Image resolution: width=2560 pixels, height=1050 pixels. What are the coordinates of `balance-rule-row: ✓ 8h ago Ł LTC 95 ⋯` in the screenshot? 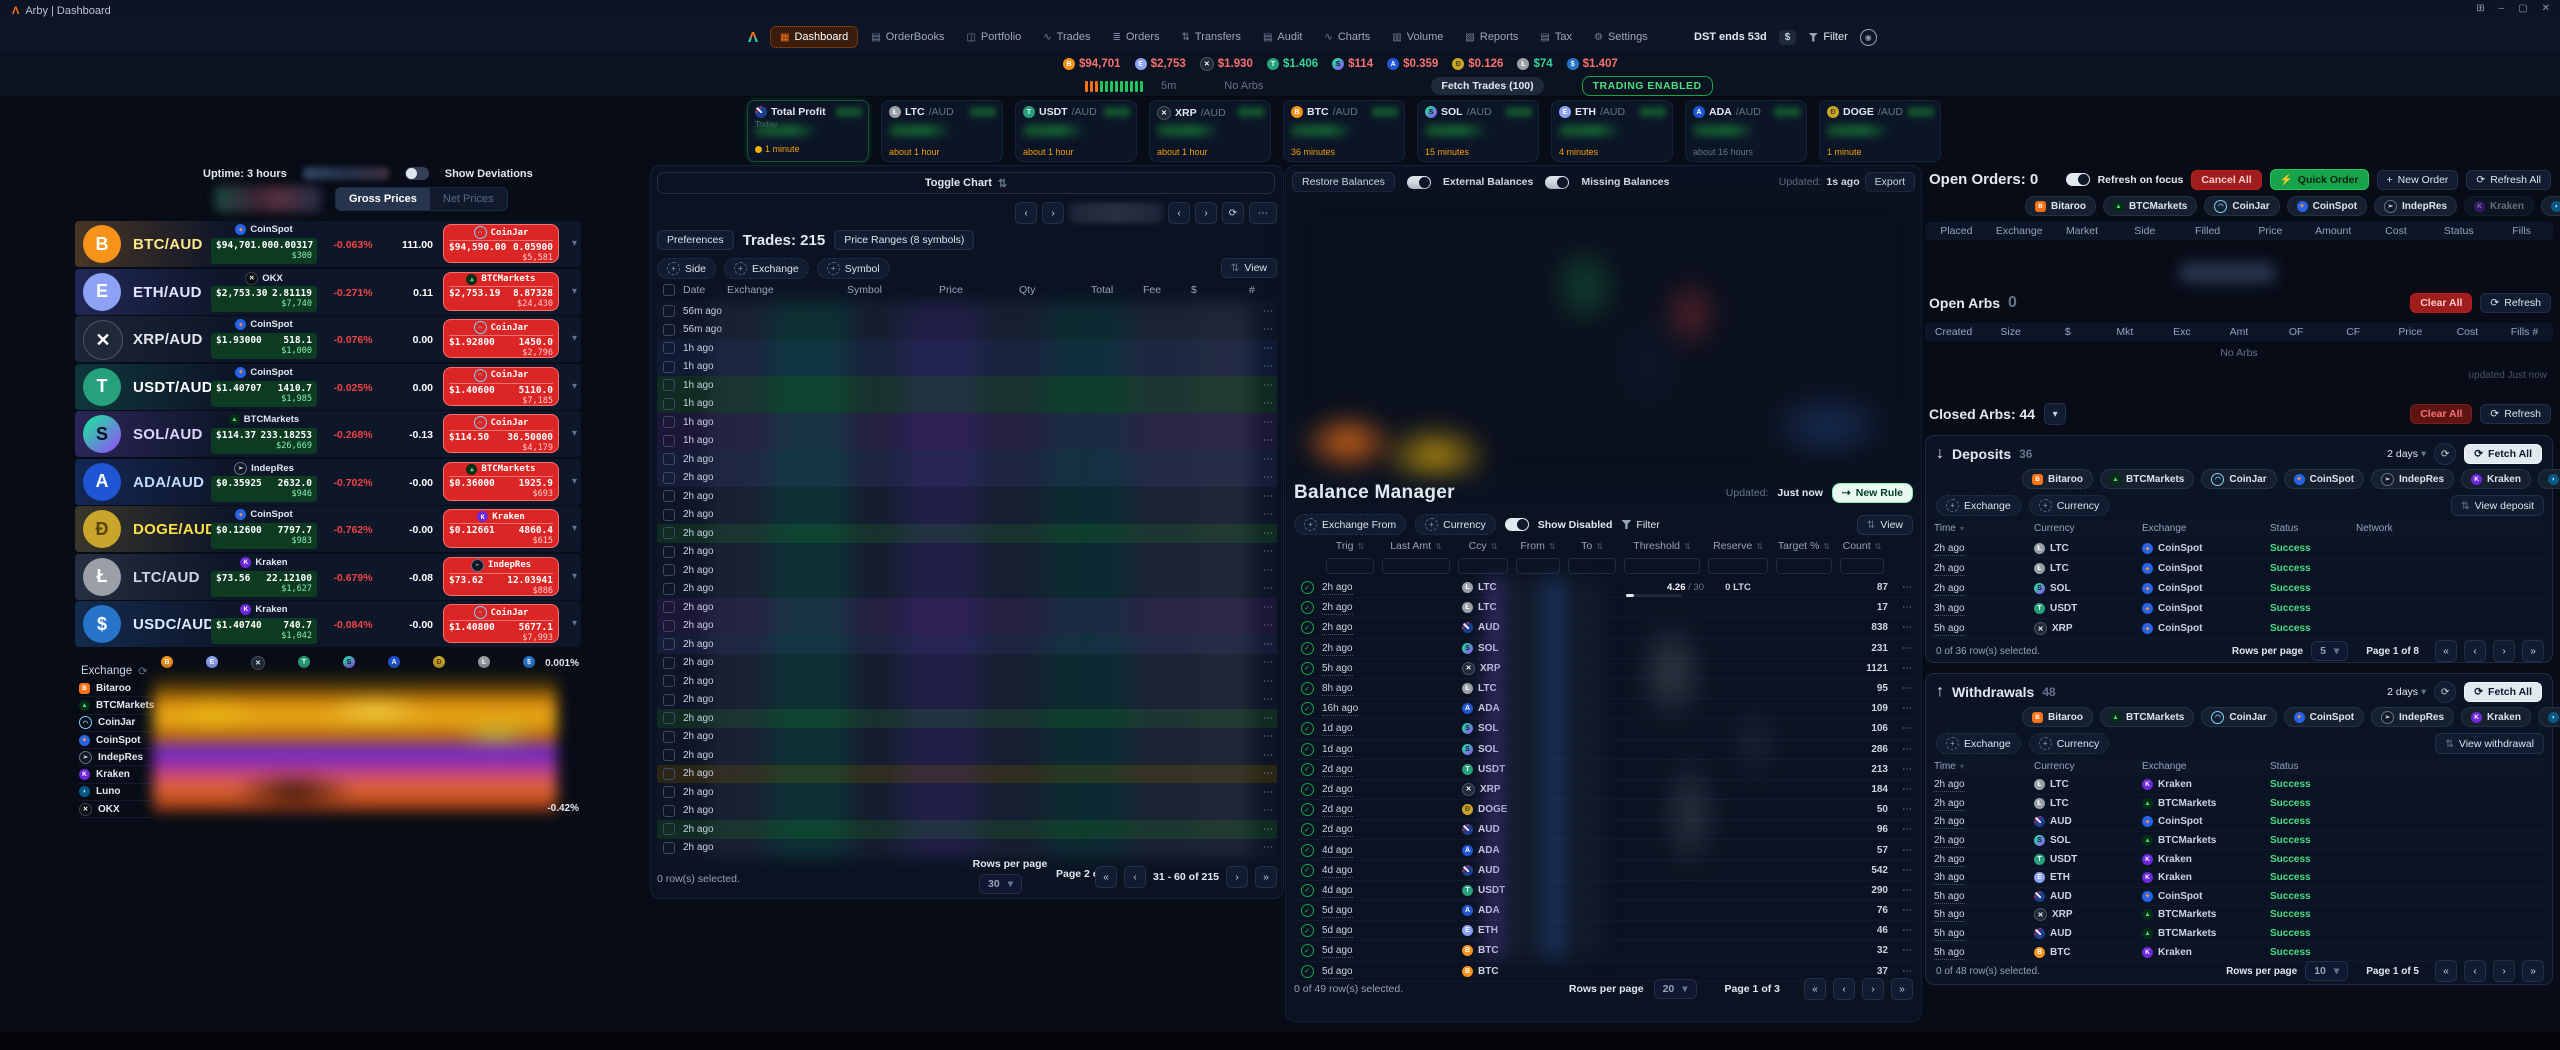 It's located at (1603, 689).